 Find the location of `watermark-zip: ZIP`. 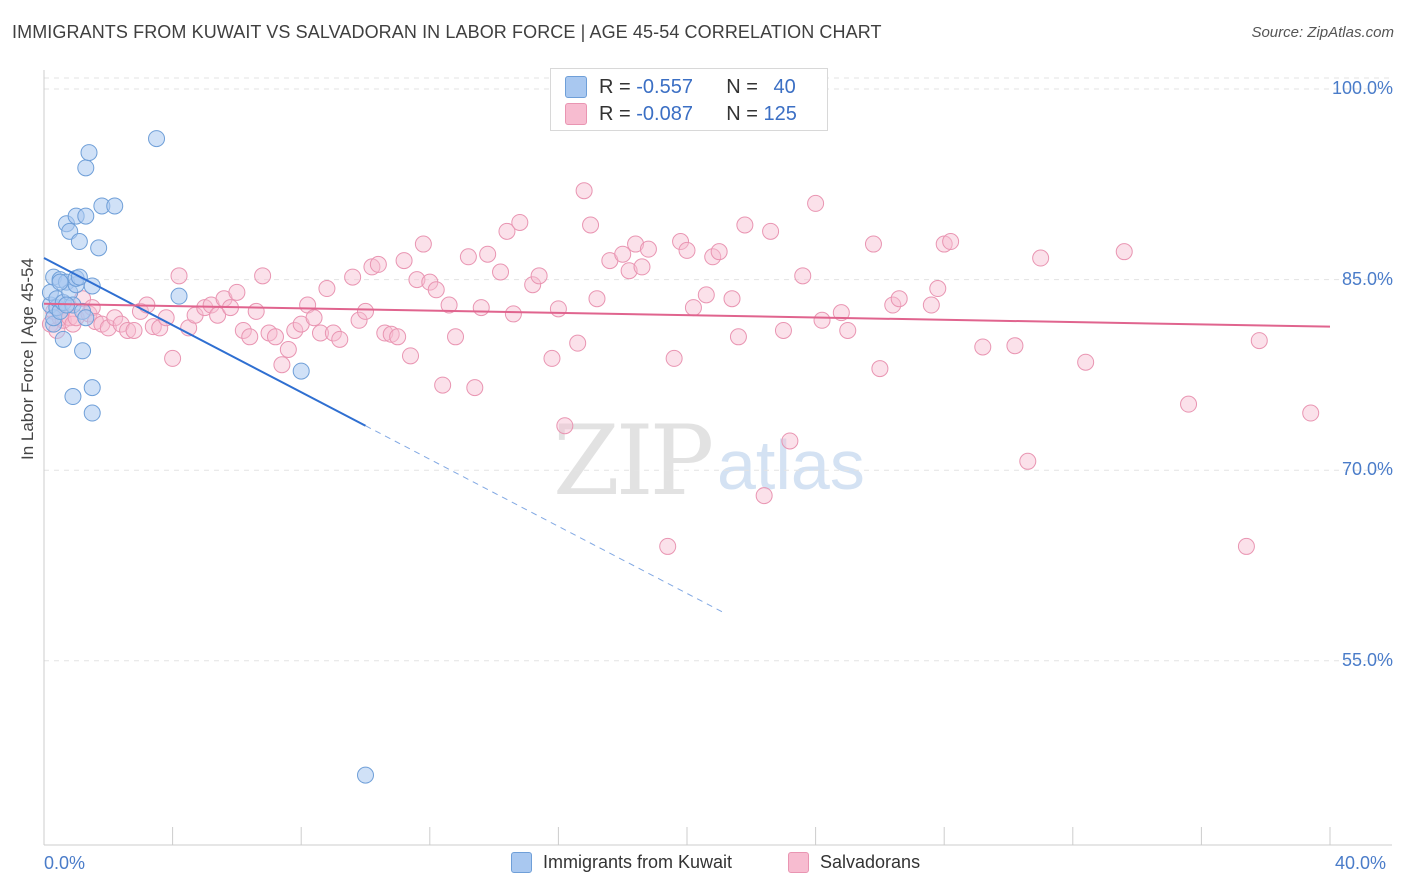

watermark-zip: ZIP is located at coordinates (633, 461).